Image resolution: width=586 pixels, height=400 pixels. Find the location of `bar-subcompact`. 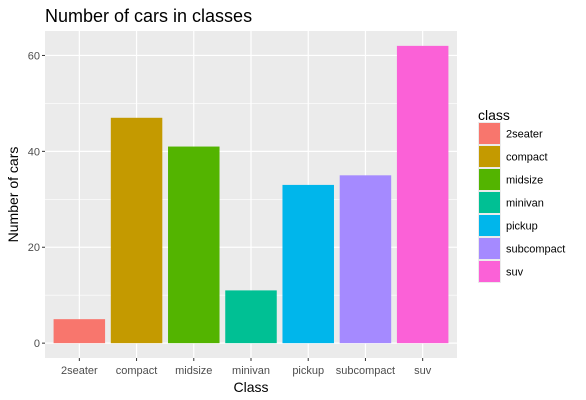

bar-subcompact is located at coordinates (365, 259).